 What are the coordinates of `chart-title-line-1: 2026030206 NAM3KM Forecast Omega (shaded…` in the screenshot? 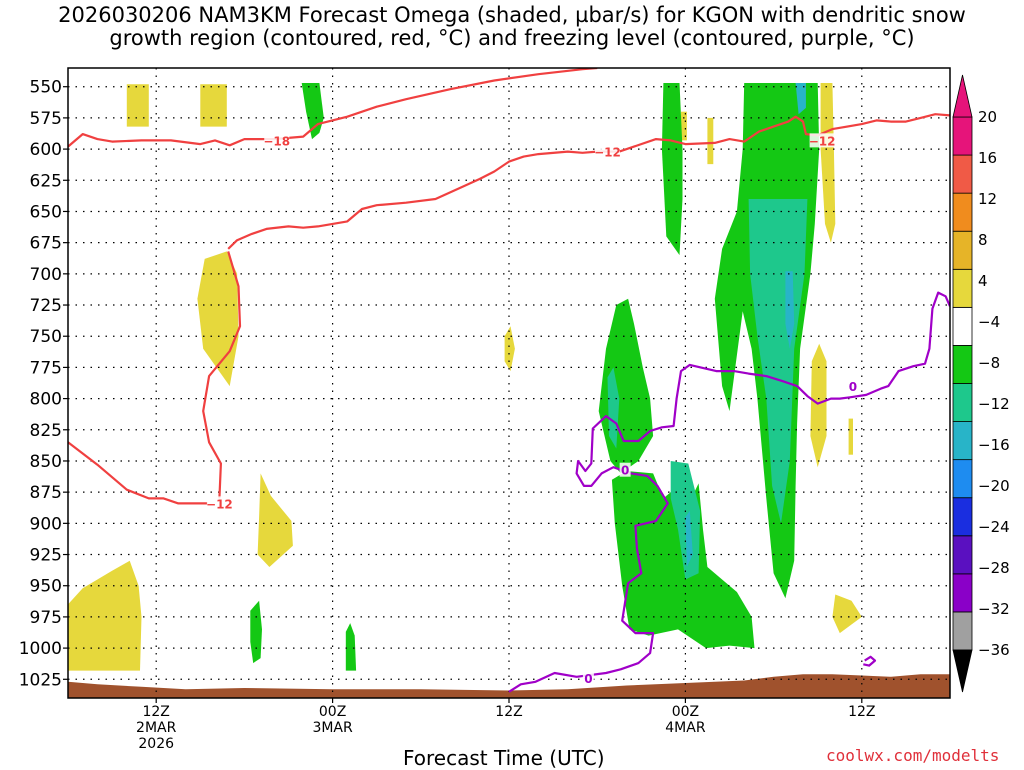 It's located at (512, 15).